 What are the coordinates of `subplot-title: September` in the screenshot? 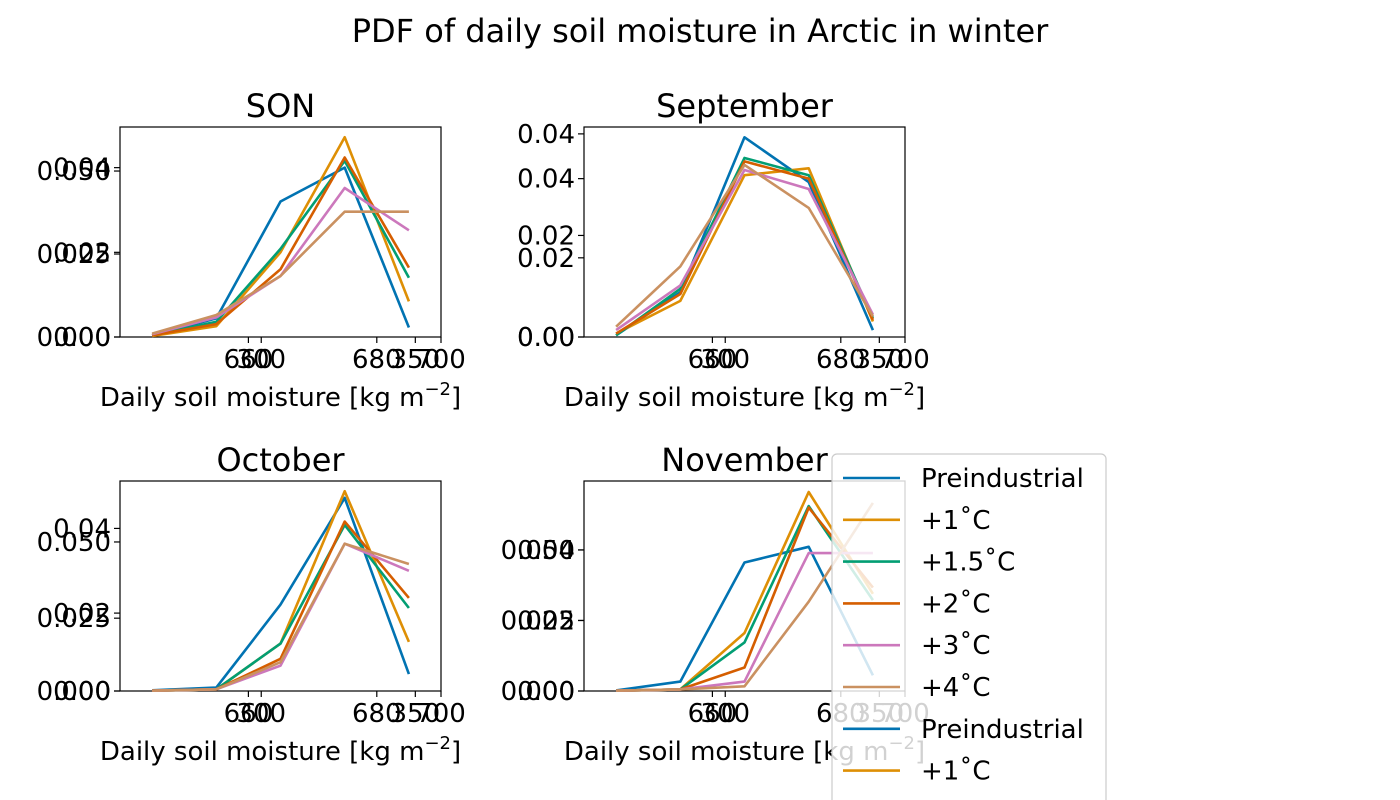 It's located at (745, 106).